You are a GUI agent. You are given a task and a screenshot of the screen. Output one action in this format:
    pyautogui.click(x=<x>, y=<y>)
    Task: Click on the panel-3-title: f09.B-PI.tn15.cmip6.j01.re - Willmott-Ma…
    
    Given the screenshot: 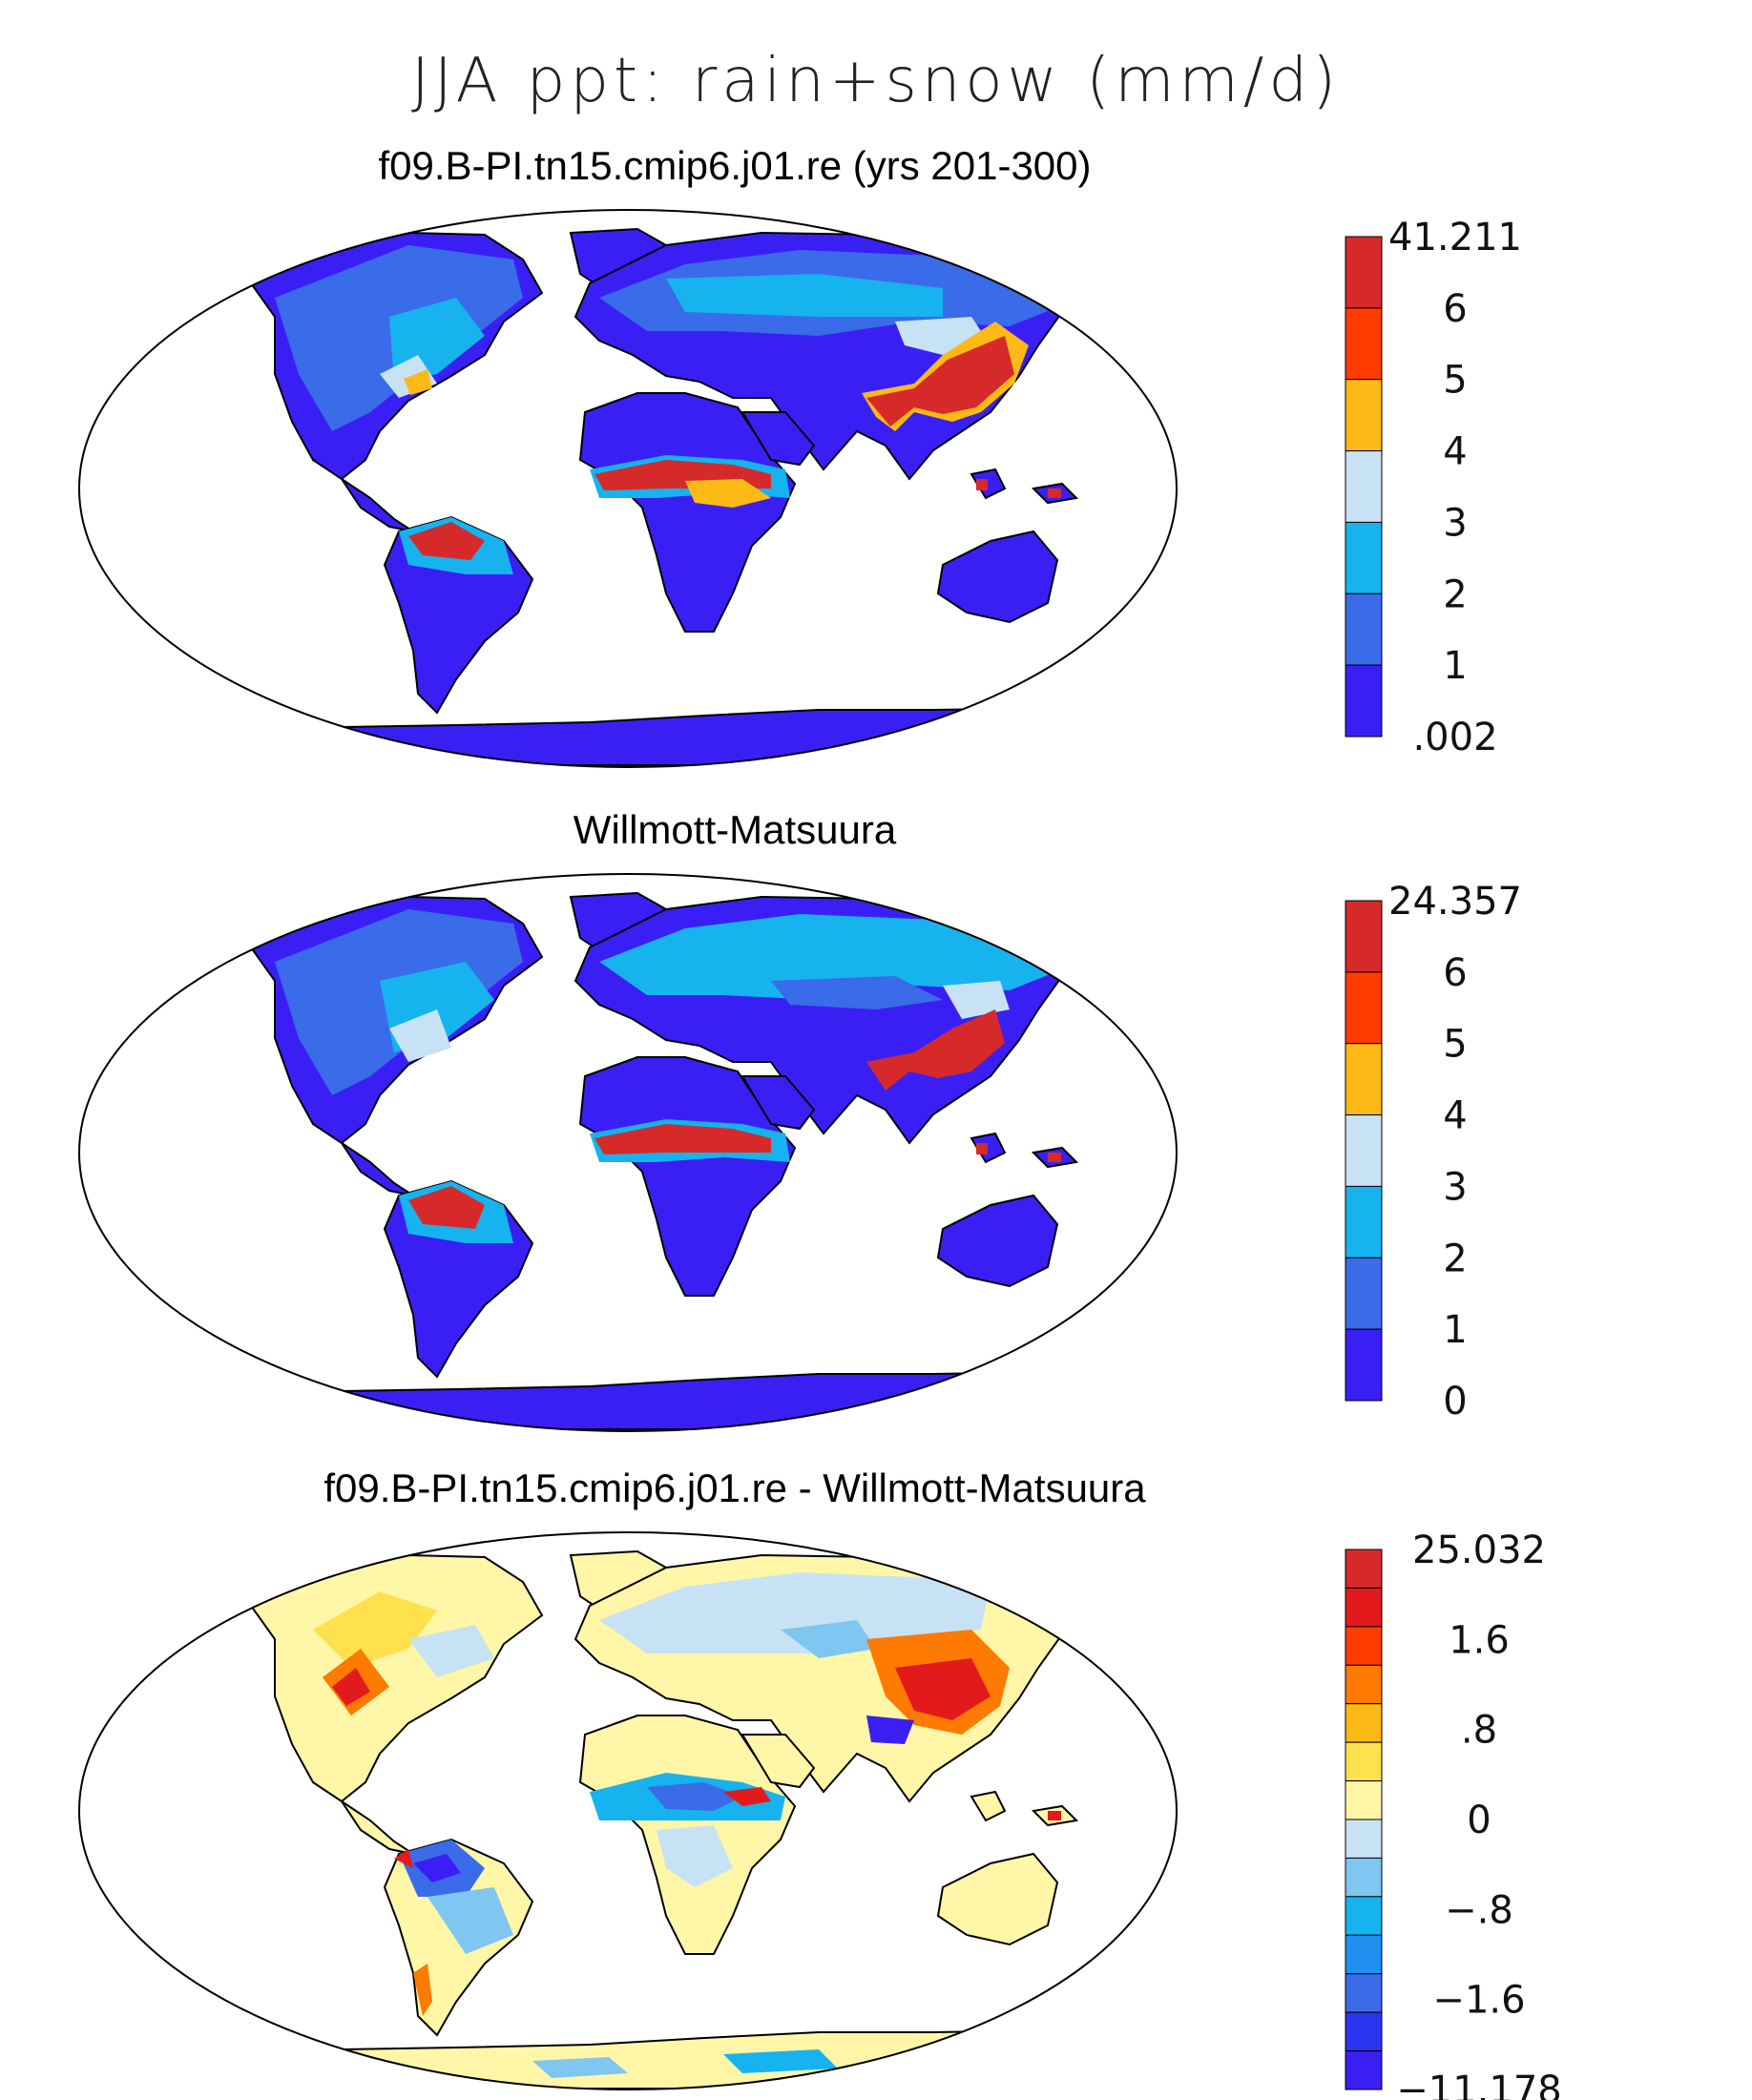 What is the action you would take?
    pyautogui.click(x=734, y=1488)
    